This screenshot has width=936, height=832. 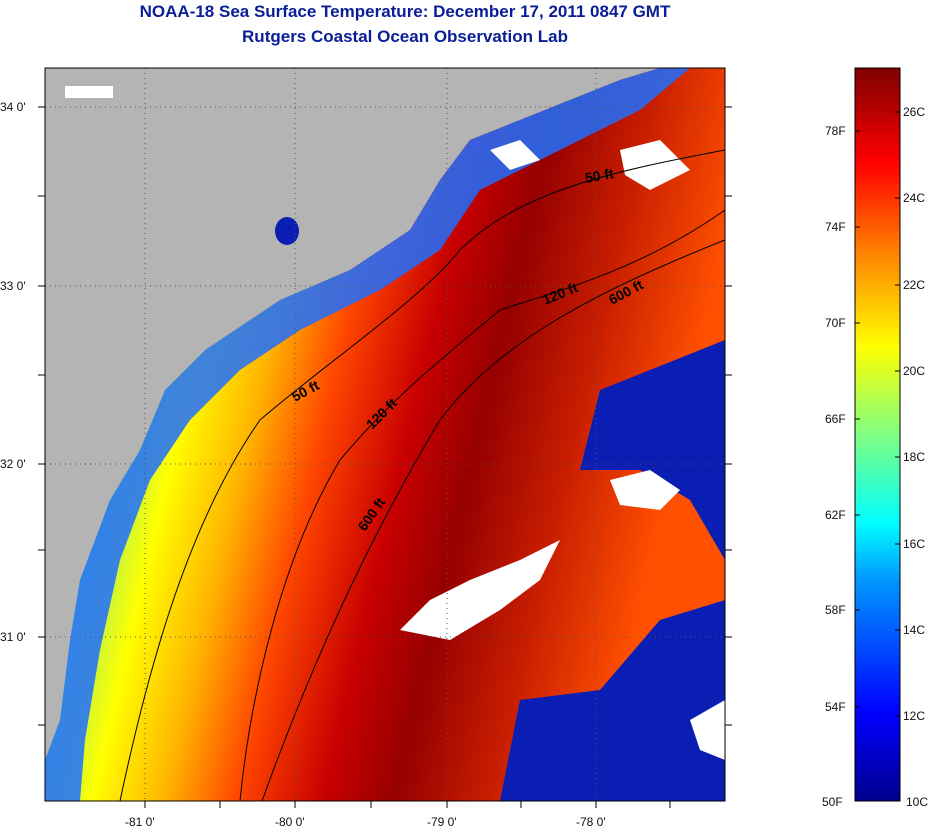 I want to click on lon-label: -81 0', so click(x=140, y=822).